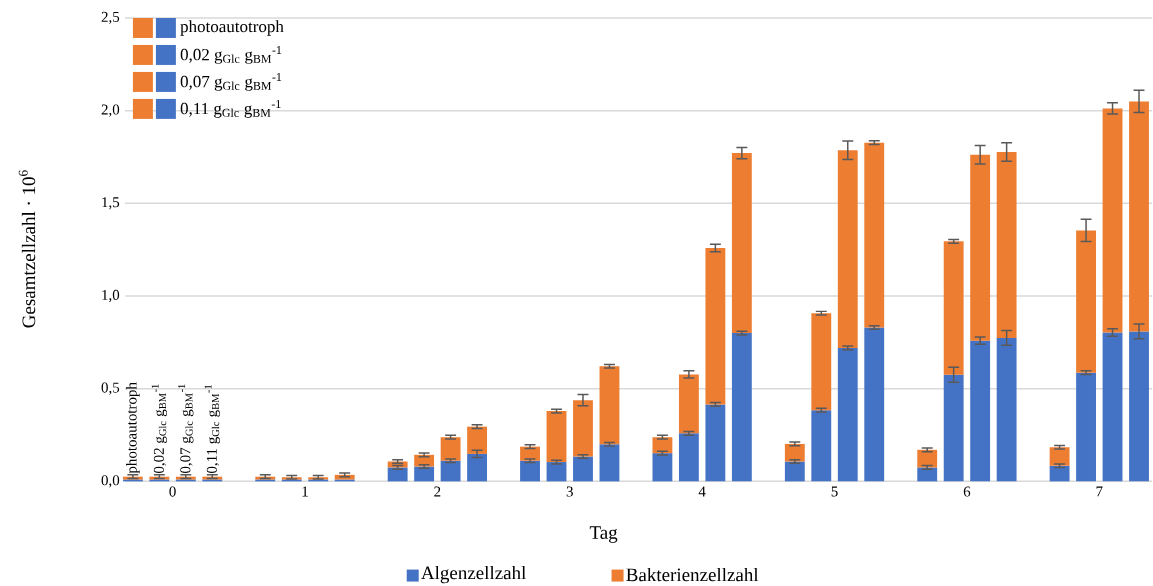 This screenshot has width=1153, height=586. What do you see at coordinates (967, 491) in the screenshot?
I see `x-tick-label: 6` at bounding box center [967, 491].